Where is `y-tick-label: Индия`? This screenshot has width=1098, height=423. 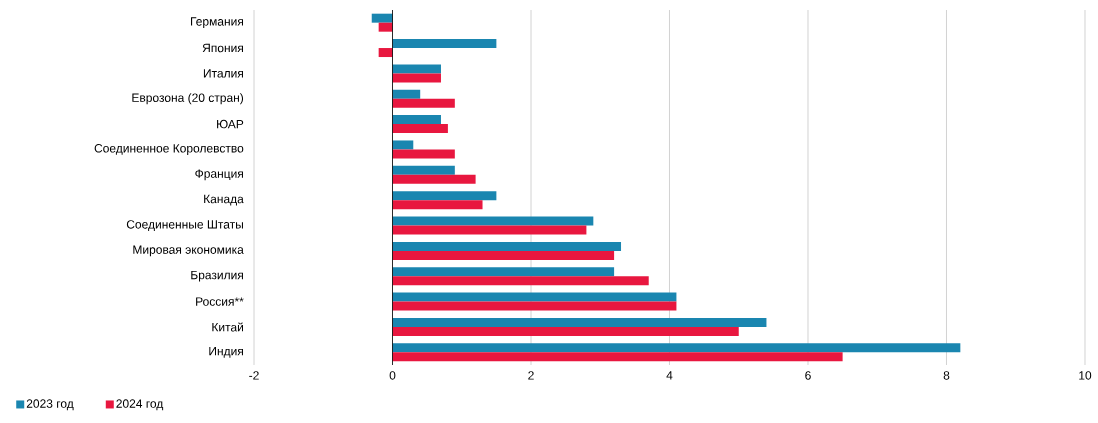
y-tick-label: Индия is located at coordinates (226, 352).